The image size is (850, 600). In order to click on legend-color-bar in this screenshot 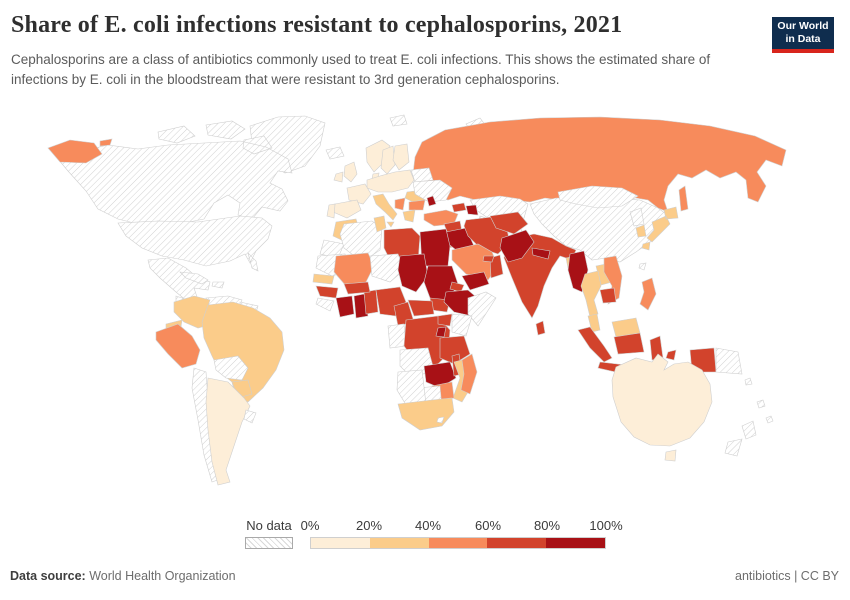, I will do `click(458, 543)`.